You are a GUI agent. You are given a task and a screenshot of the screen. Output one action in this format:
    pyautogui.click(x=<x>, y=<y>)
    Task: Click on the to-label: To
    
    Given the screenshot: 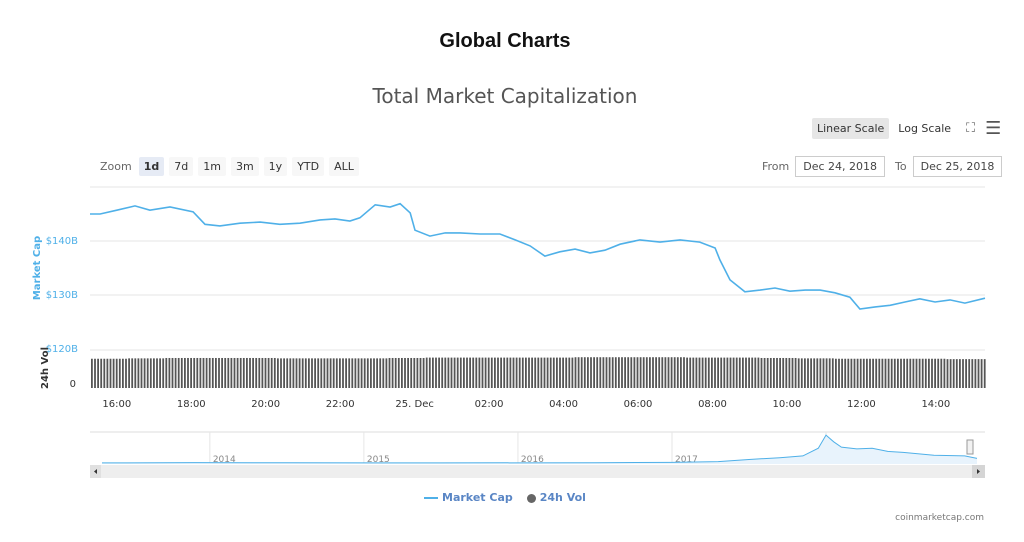 What is the action you would take?
    pyautogui.click(x=901, y=166)
    